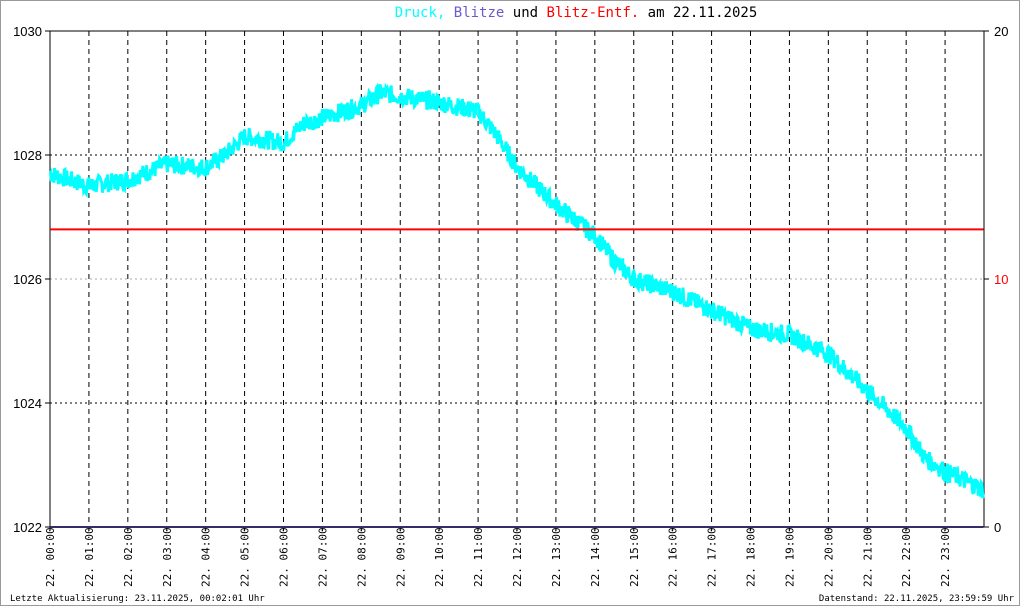 The width and height of the screenshot is (1020, 606). I want to click on title-und: und, so click(525, 13).